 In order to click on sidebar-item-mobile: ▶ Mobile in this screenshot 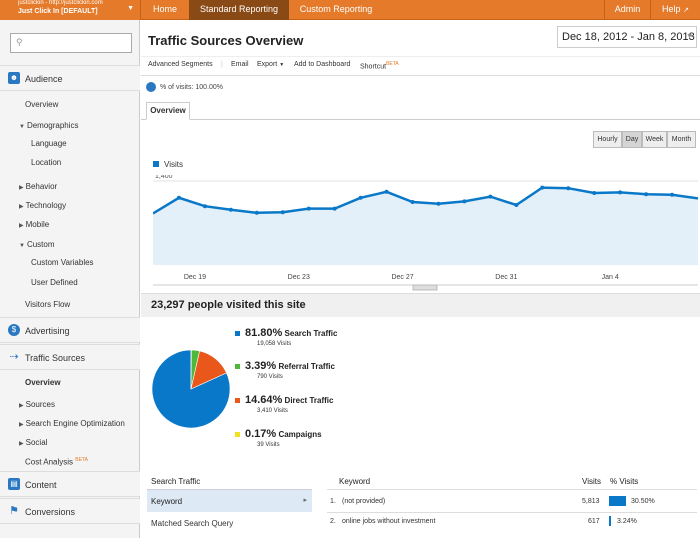, I will do `click(34, 224)`.